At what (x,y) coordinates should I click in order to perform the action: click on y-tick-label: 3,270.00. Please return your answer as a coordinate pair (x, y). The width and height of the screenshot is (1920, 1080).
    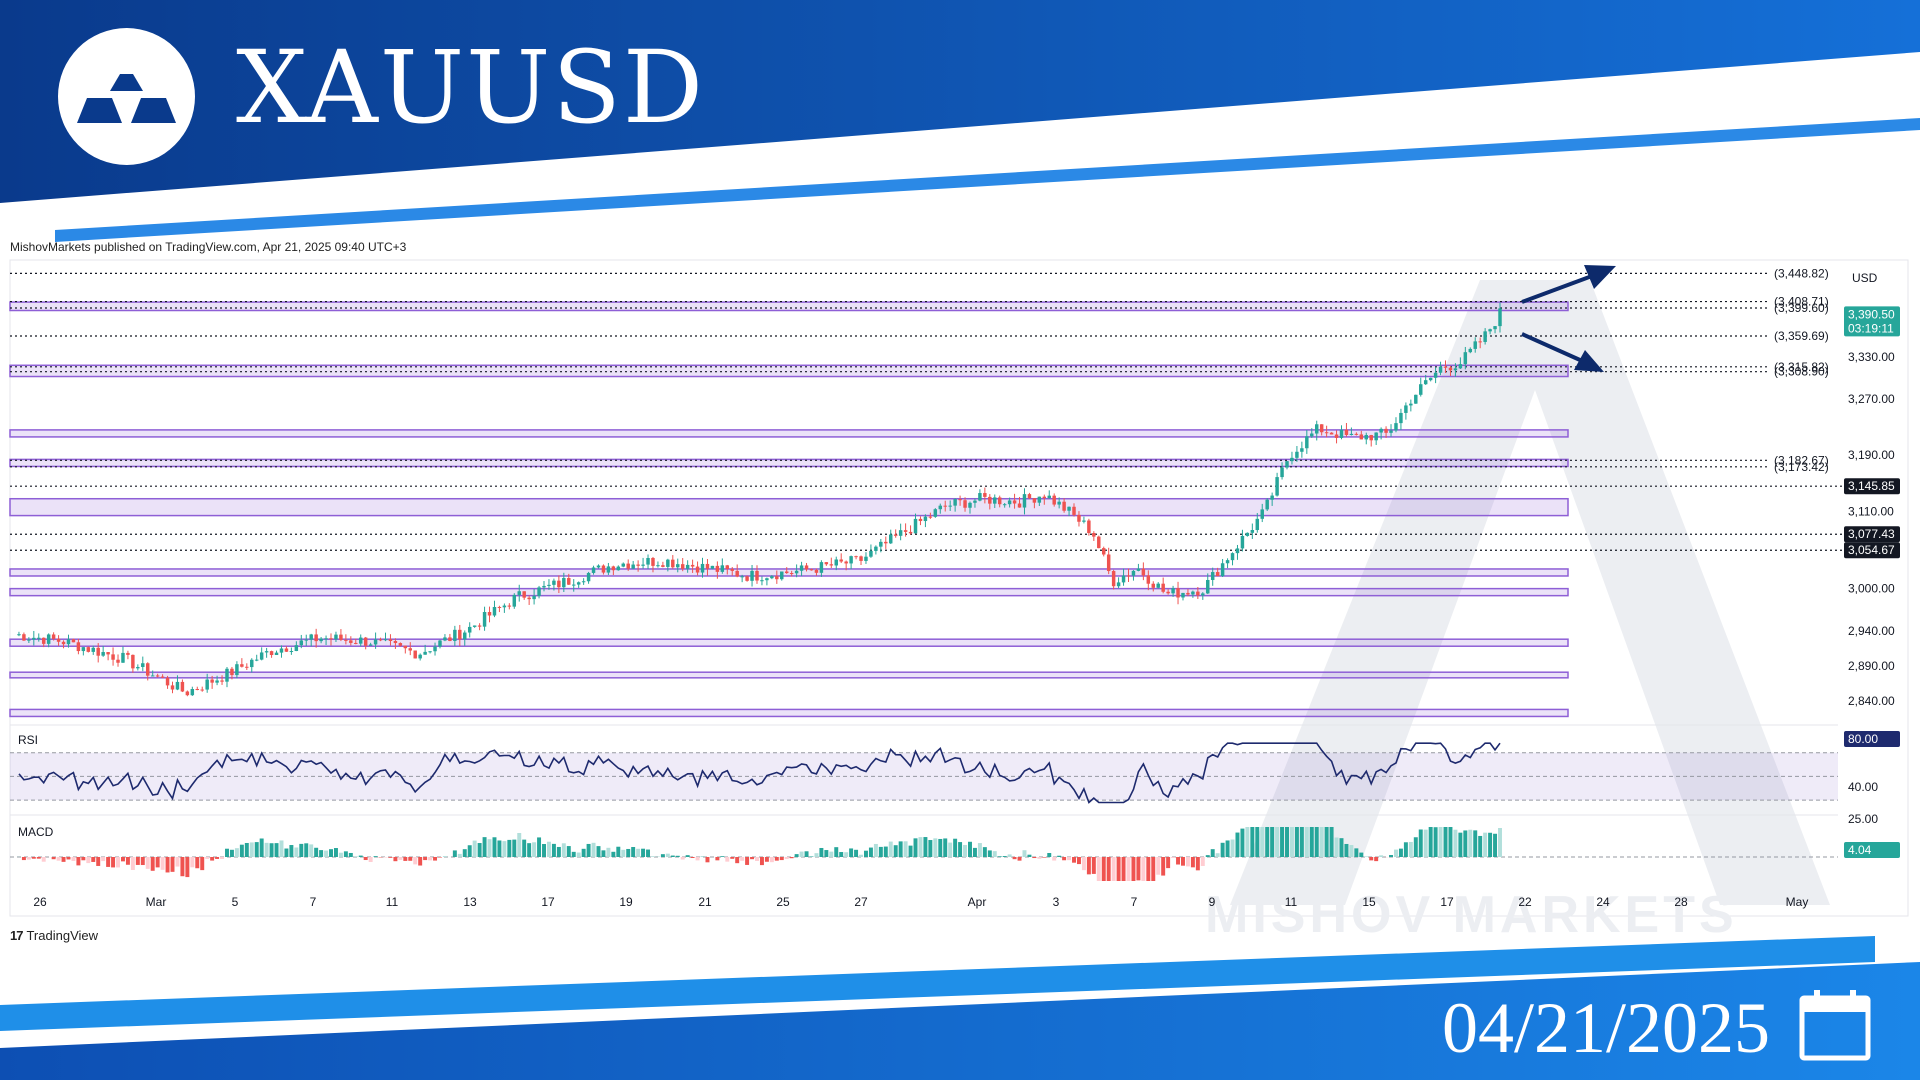
    Looking at the image, I should click on (1871, 399).